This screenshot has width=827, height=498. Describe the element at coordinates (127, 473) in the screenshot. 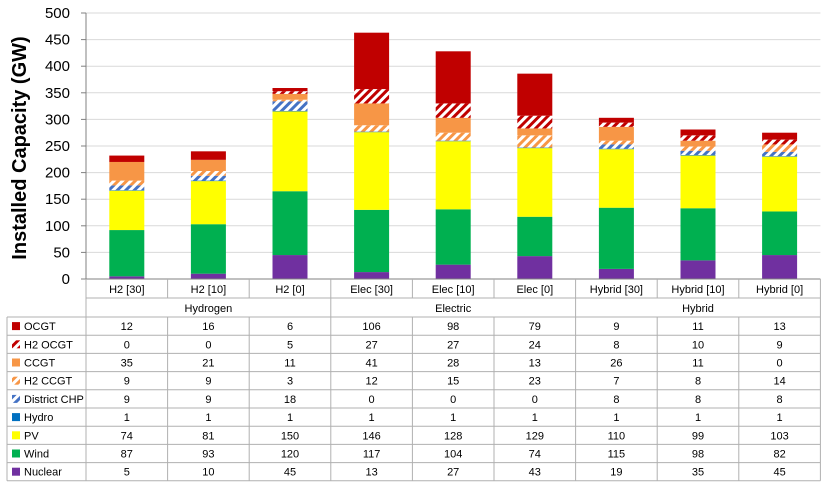

I see `data-label: 5` at that location.